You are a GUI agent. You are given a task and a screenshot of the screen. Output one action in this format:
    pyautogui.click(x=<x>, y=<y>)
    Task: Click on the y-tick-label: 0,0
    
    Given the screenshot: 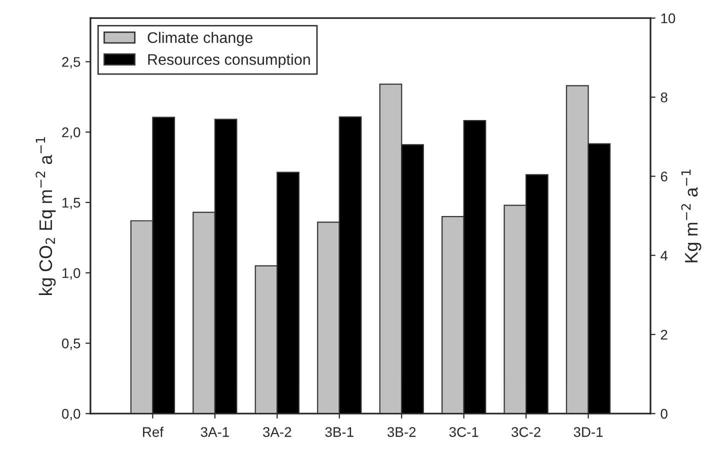 What is the action you would take?
    pyautogui.click(x=71, y=414)
    